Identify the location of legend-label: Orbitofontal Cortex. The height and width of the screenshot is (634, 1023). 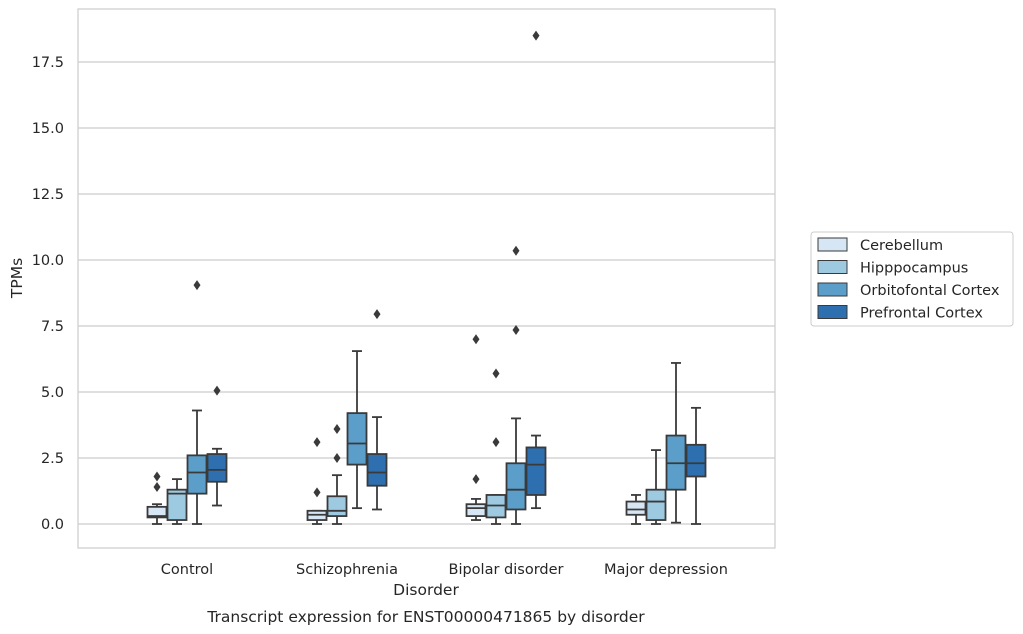
(930, 291).